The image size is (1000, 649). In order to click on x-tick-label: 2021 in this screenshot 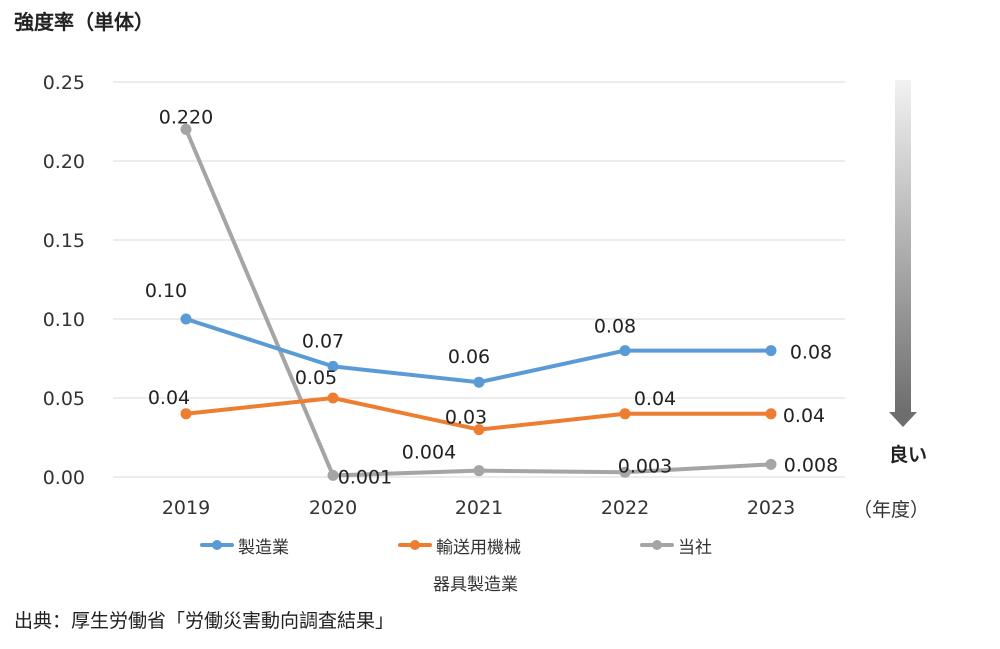, I will do `click(479, 508)`.